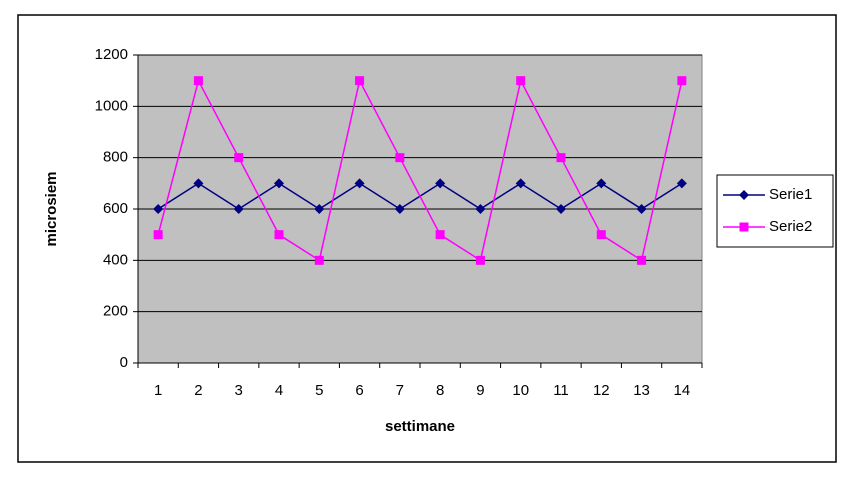 This screenshot has height=477, width=855. What do you see at coordinates (111, 105) in the screenshot?
I see `y-tick-label: 1000` at bounding box center [111, 105].